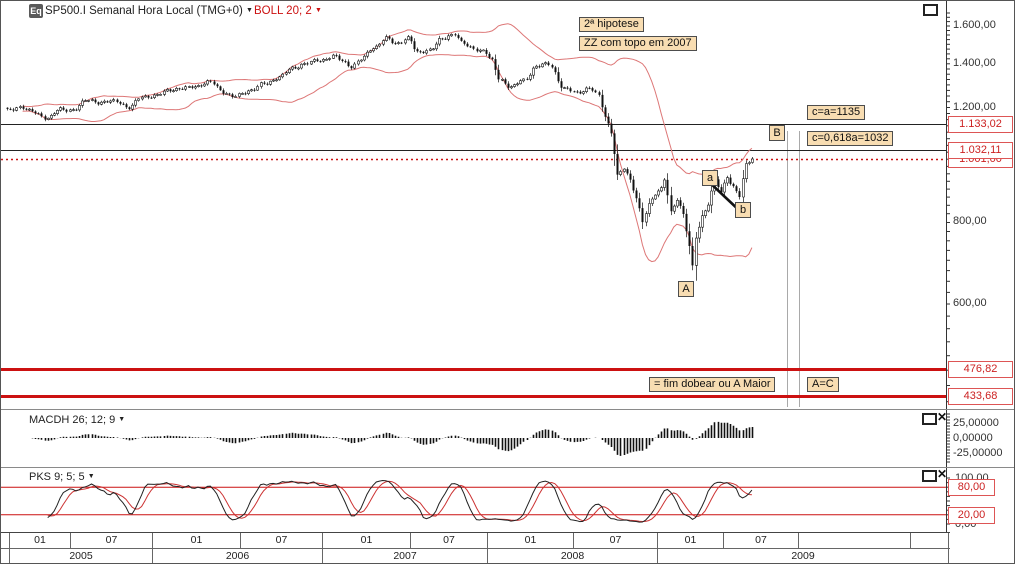  What do you see at coordinates (980, 124) in the screenshot?
I see `price-badge: 1.133,02` at bounding box center [980, 124].